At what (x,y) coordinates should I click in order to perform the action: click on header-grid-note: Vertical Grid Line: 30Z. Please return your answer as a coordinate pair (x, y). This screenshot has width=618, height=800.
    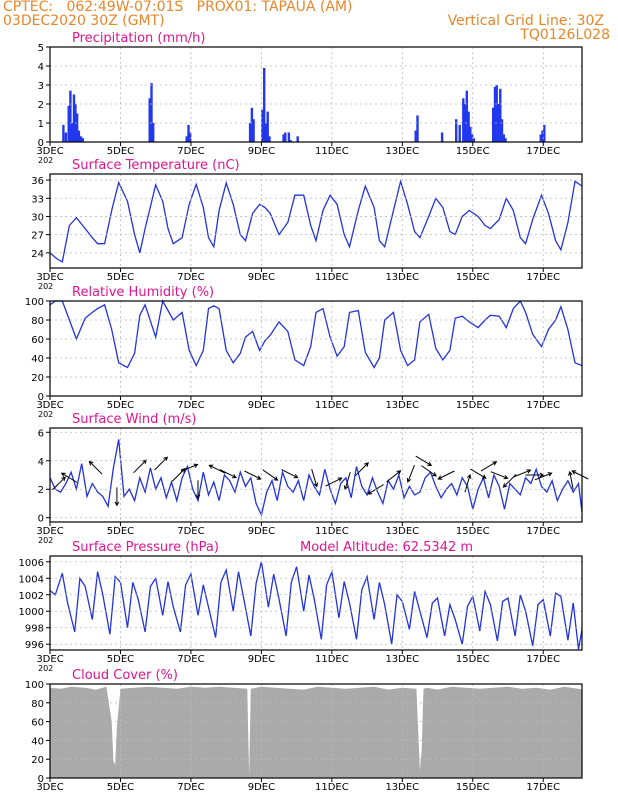
    Looking at the image, I should click on (525, 21).